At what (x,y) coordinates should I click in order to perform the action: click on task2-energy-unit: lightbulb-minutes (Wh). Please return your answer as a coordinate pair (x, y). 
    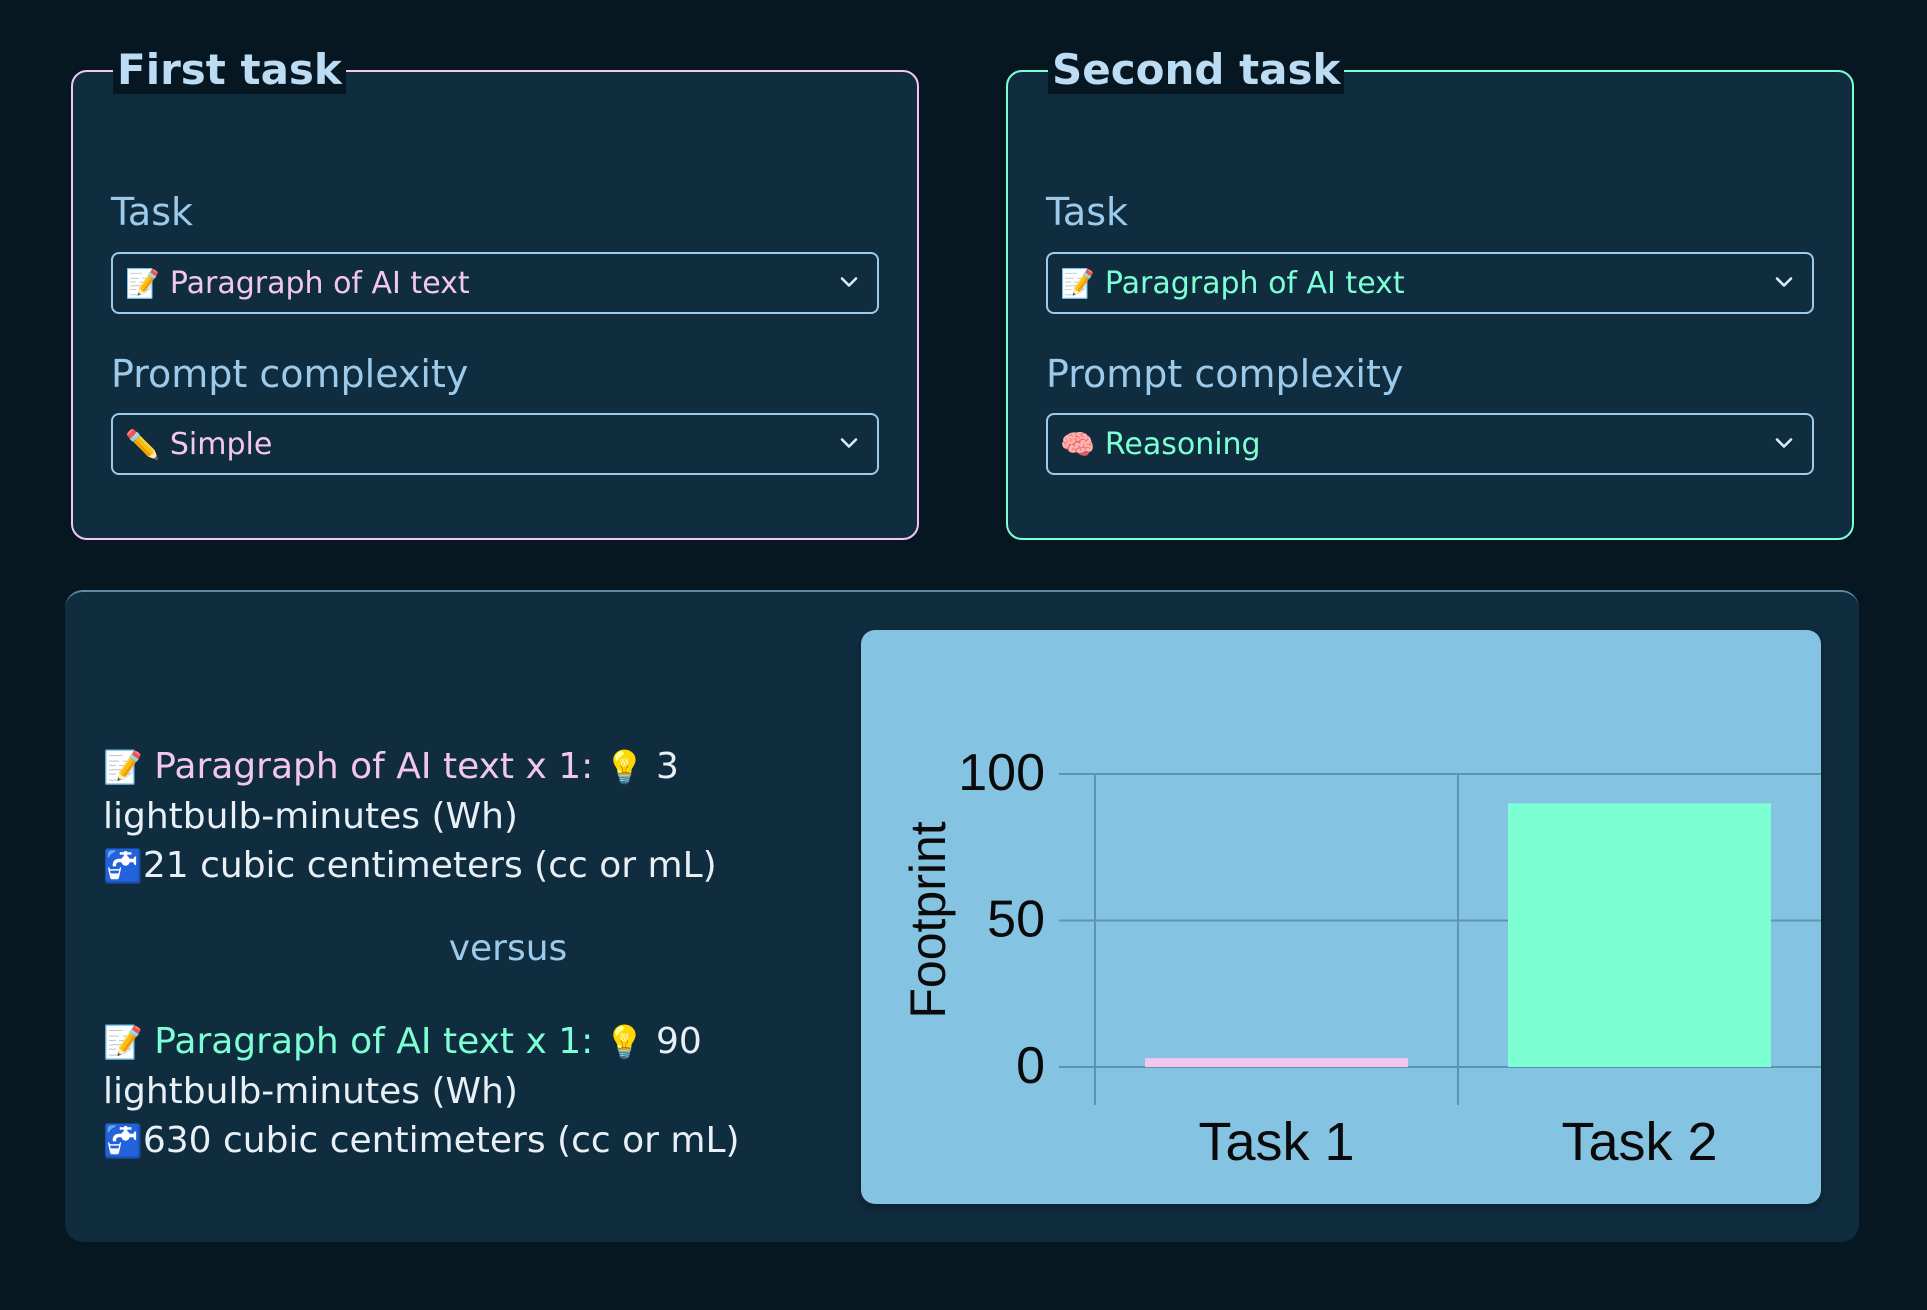
    Looking at the image, I should click on (310, 1091).